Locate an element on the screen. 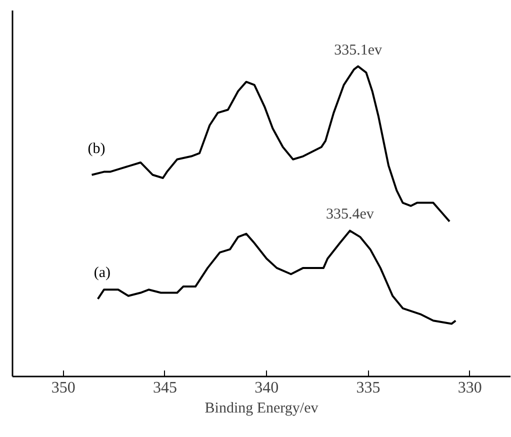  x-tick-label: 335 is located at coordinates (368, 388).